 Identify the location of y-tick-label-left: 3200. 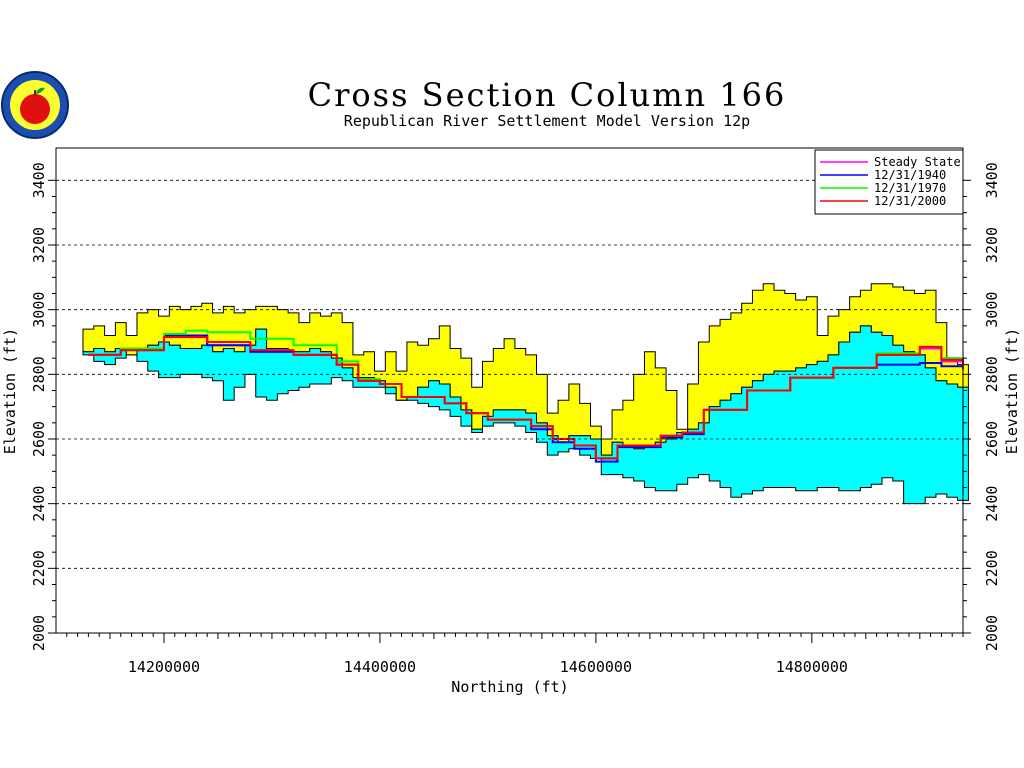
(39, 245).